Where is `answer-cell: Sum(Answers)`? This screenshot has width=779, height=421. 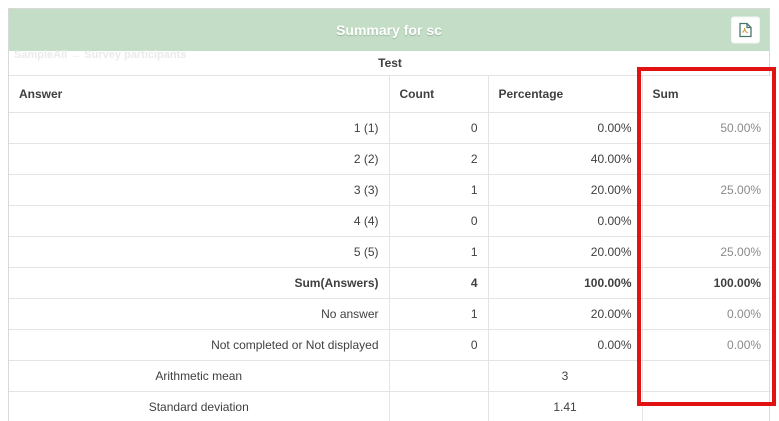 answer-cell: Sum(Answers) is located at coordinates (199, 283).